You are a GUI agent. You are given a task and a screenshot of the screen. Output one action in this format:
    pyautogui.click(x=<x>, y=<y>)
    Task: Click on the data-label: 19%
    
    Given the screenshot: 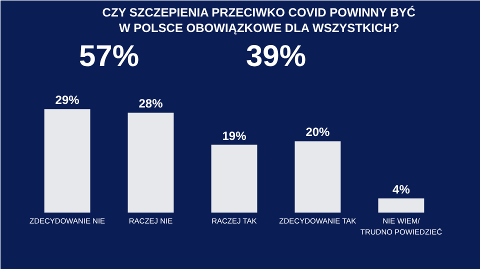 What is the action you would take?
    pyautogui.click(x=234, y=135)
    